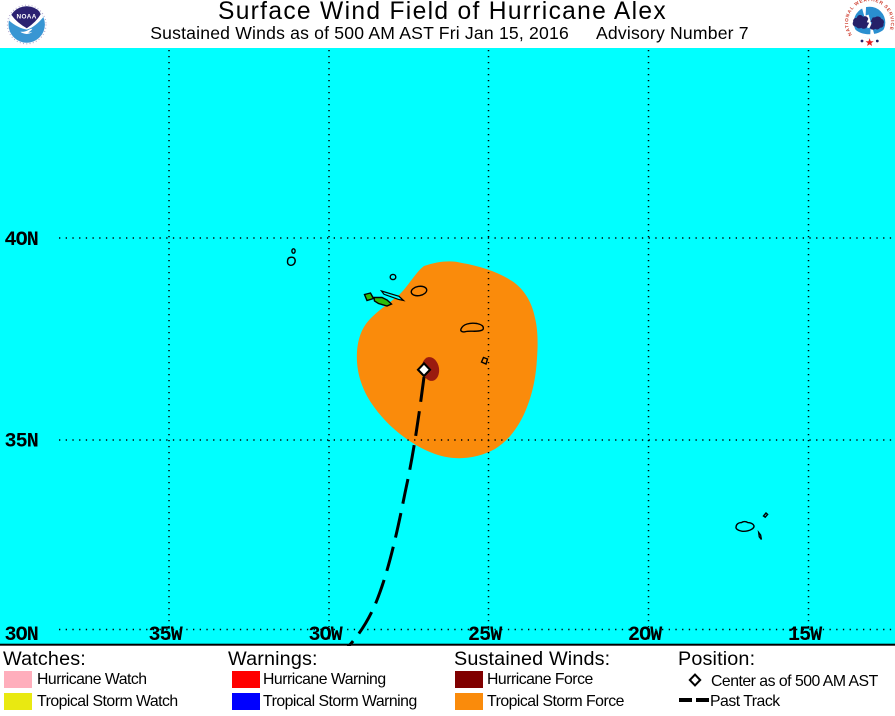 The height and width of the screenshot is (716, 895). What do you see at coordinates (21, 635) in the screenshot?
I see `svg-text: 3ON` at bounding box center [21, 635].